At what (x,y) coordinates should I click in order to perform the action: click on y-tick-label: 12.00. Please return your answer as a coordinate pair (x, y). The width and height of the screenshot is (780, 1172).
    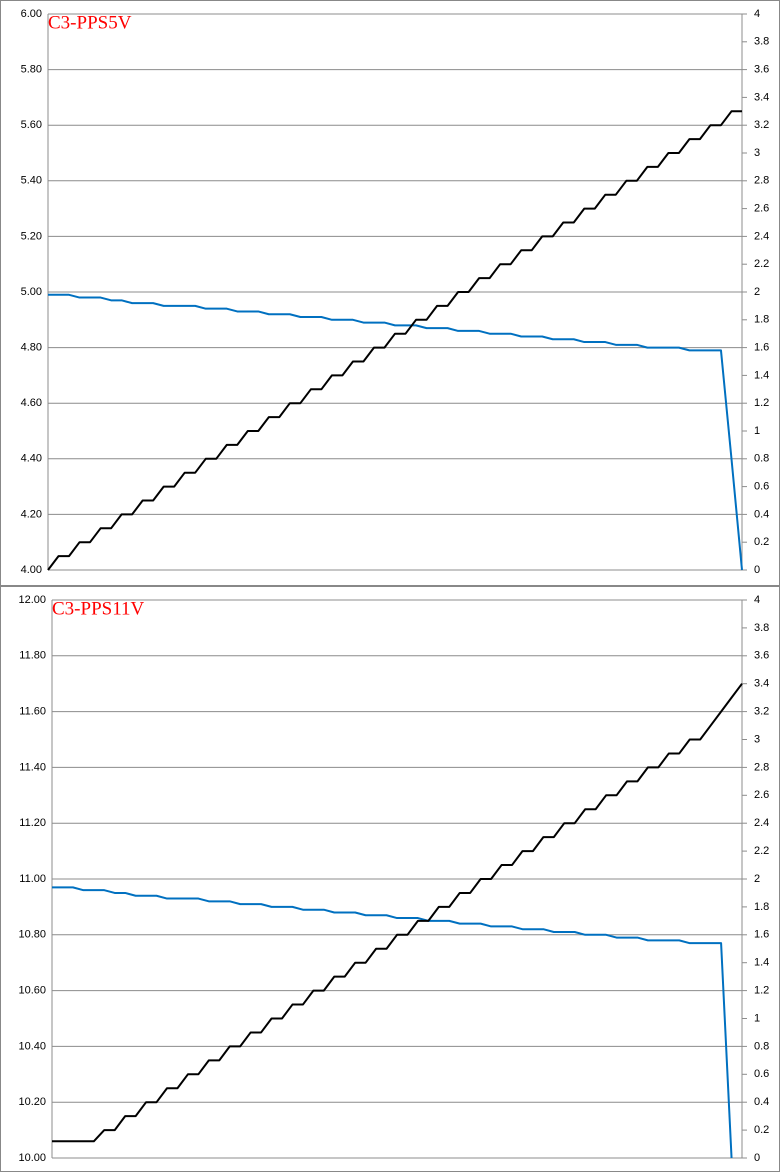
    Looking at the image, I should click on (32, 600).